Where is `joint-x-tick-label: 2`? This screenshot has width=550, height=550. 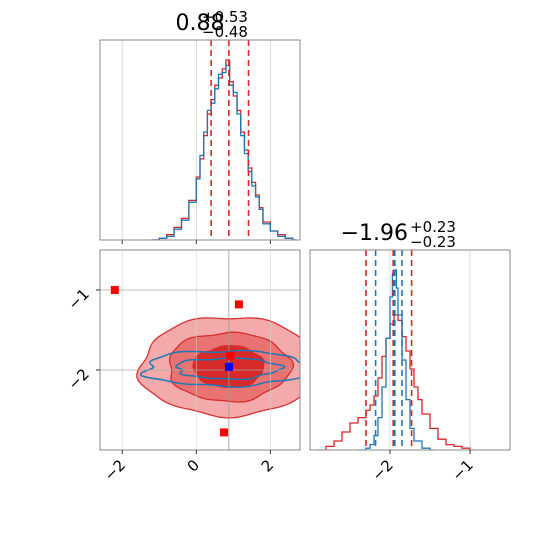 joint-x-tick-label: 2 is located at coordinates (267, 465).